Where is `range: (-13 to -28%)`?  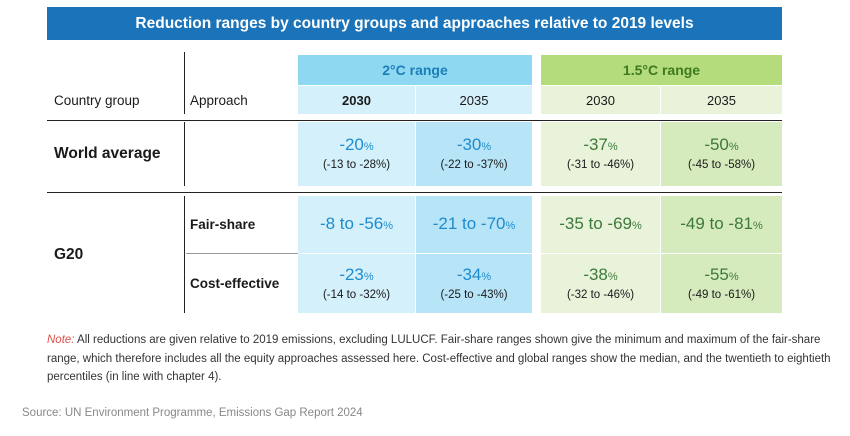
range: (-13 to -28%) is located at coordinates (356, 165).